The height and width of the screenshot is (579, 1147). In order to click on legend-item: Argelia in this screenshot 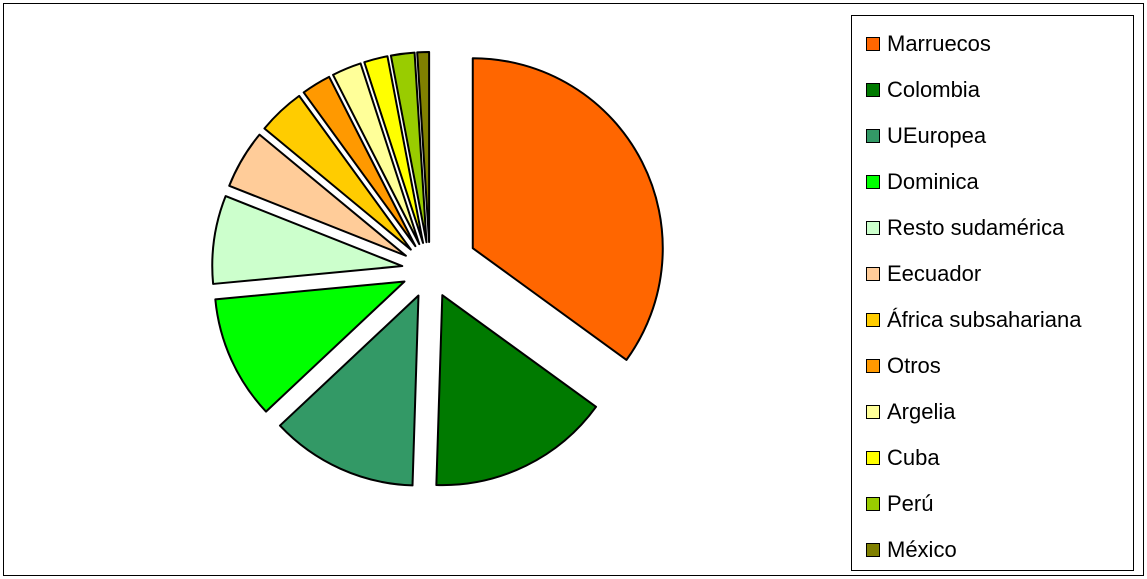, I will do `click(910, 412)`.